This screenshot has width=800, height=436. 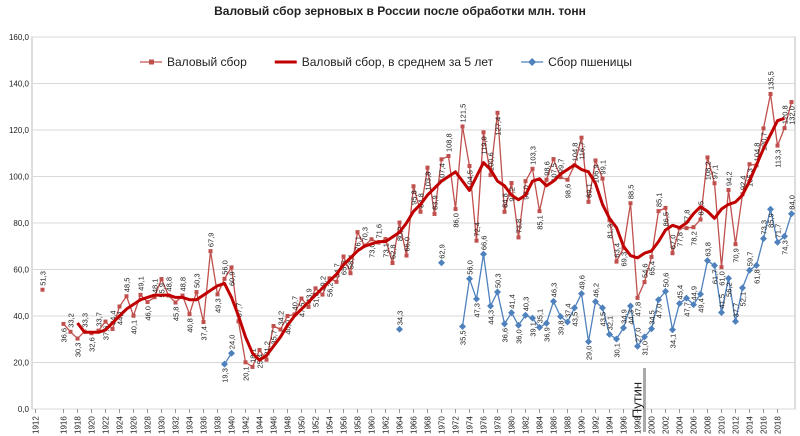 What do you see at coordinates (694, 425) in the screenshot?
I see `x-tick-label: 2006` at bounding box center [694, 425].